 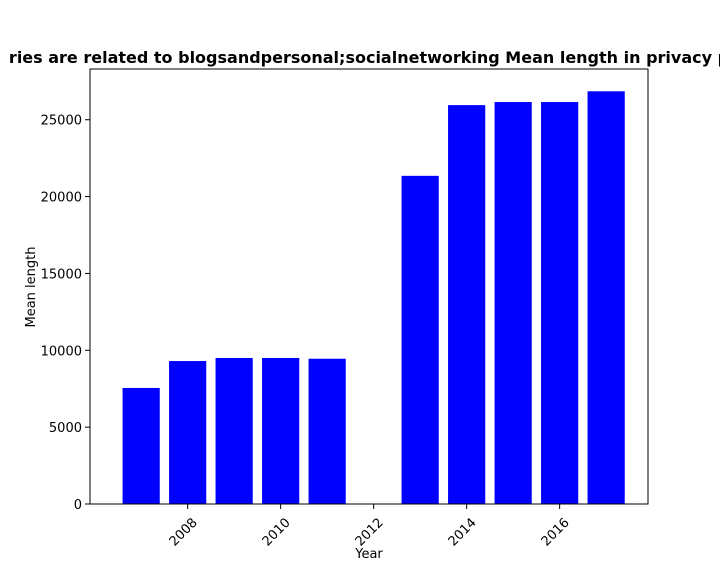 What do you see at coordinates (65, 313) in the screenshot?
I see `y-axis: 0 5000 10000 15000 20000 25000` at bounding box center [65, 313].